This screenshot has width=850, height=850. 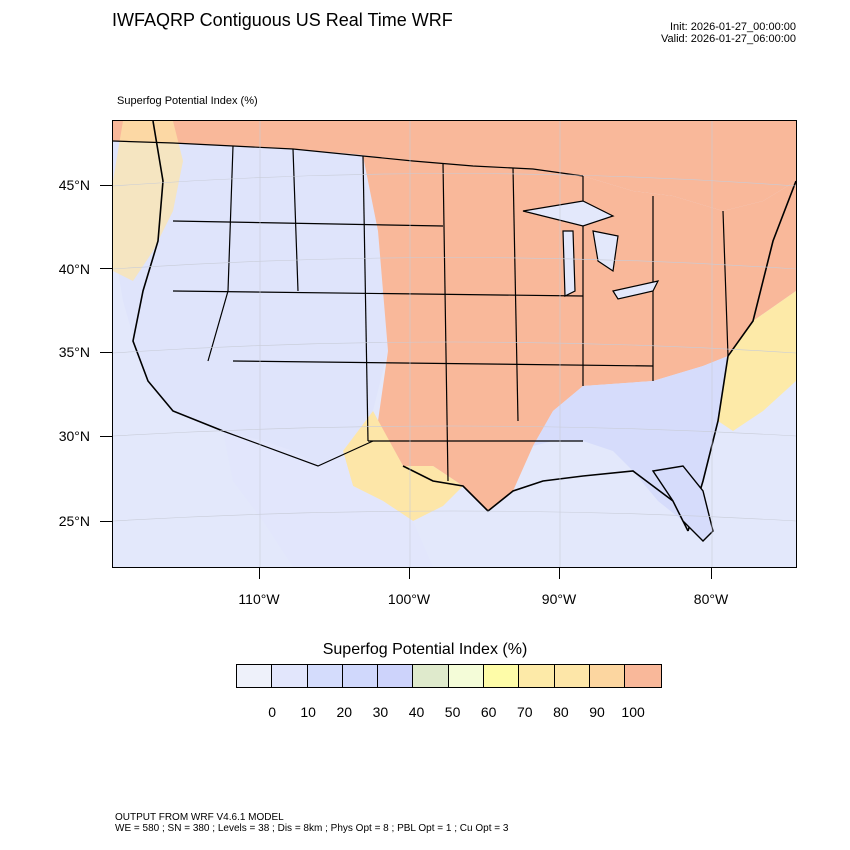 I want to click on colorbar-label: 30, so click(x=380, y=712).